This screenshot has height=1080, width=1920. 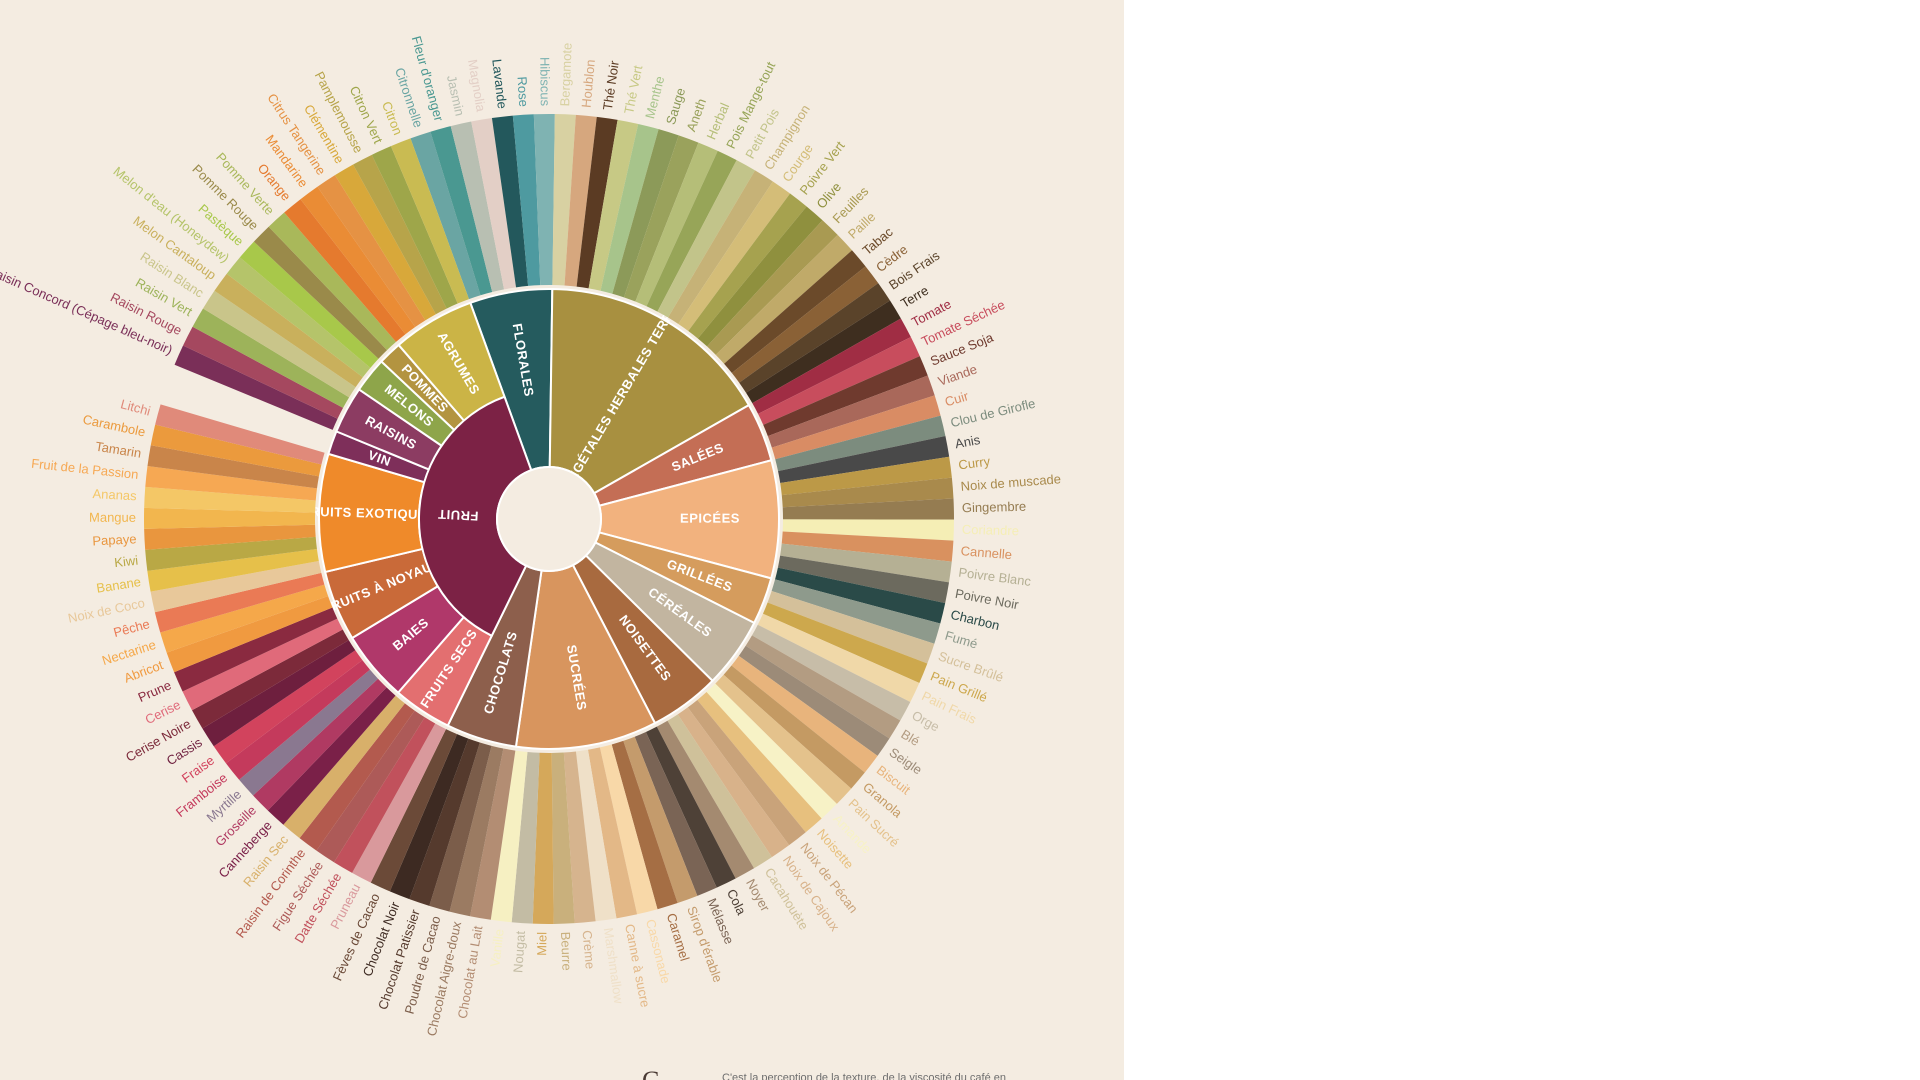 I want to click on center-hole, so click(x=549, y=519).